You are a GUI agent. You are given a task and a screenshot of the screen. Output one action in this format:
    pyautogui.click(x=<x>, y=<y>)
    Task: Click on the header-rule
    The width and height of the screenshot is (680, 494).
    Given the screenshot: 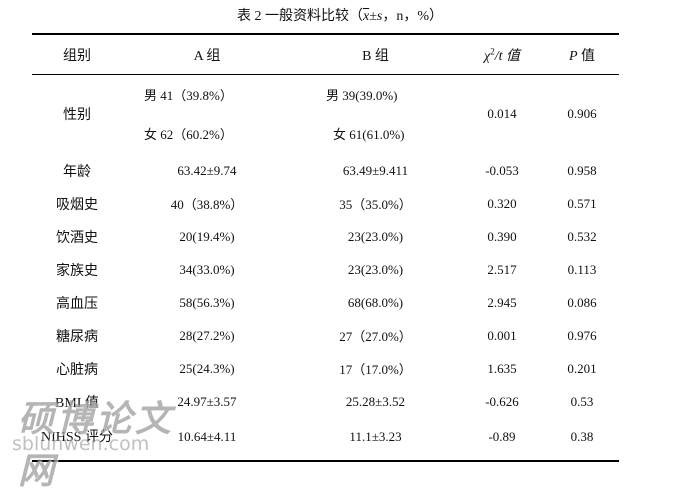 What is the action you would take?
    pyautogui.click(x=325, y=75)
    